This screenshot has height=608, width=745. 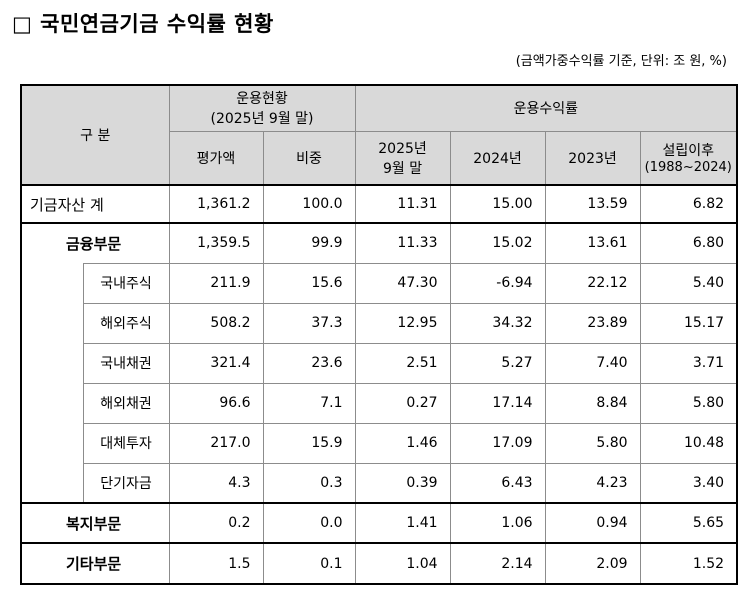 I want to click on cell-since: 5.65, so click(x=689, y=523).